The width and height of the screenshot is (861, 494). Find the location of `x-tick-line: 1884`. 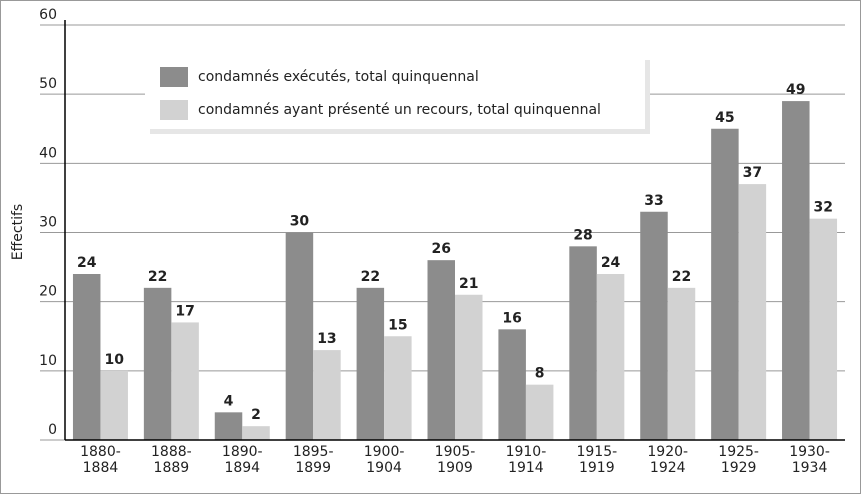

x-tick-line: 1884 is located at coordinates (101, 468).